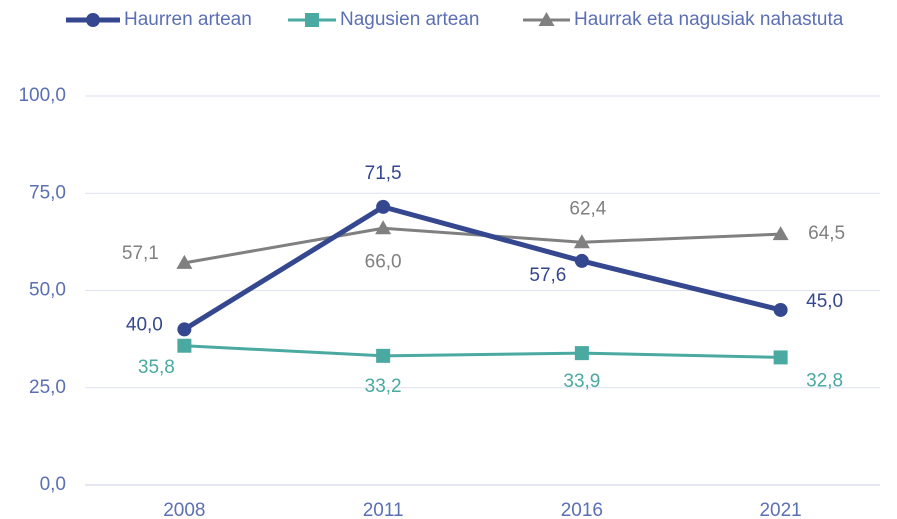  What do you see at coordinates (47, 387) in the screenshot?
I see `y-tick-label: 25,0` at bounding box center [47, 387].